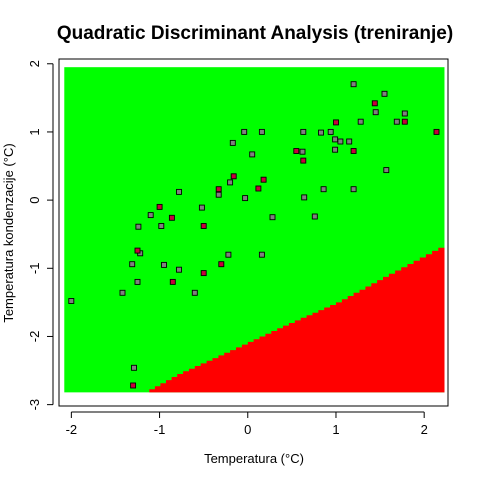 The height and width of the screenshot is (480, 480). Describe the element at coordinates (34, 405) in the screenshot. I see `y-tick-label-0: -3` at that location.